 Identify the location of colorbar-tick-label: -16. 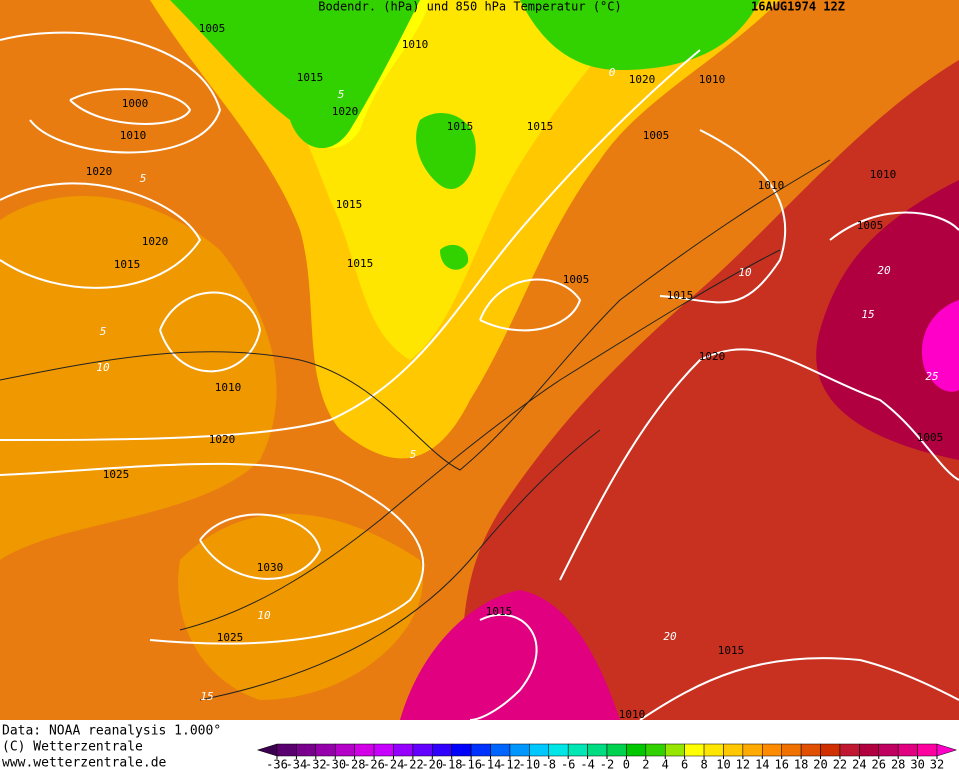
(471, 764).